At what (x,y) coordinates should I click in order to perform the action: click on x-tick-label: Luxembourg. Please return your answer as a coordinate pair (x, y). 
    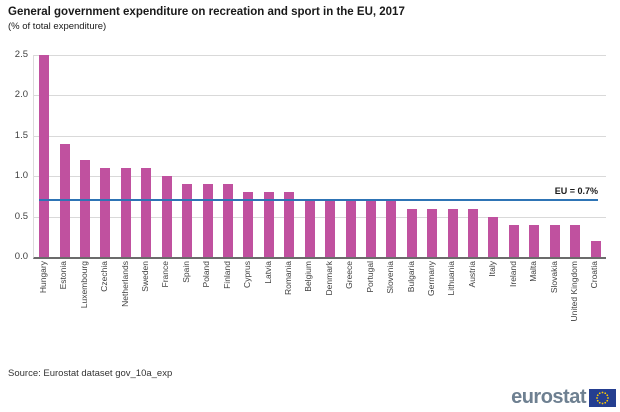
    Looking at the image, I should click on (83, 285).